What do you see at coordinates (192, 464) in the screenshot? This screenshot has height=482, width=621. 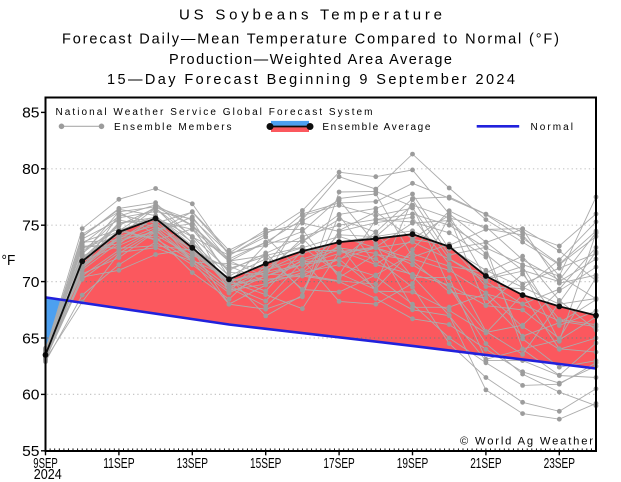 I see `svg-text: 13SEP` at bounding box center [192, 464].